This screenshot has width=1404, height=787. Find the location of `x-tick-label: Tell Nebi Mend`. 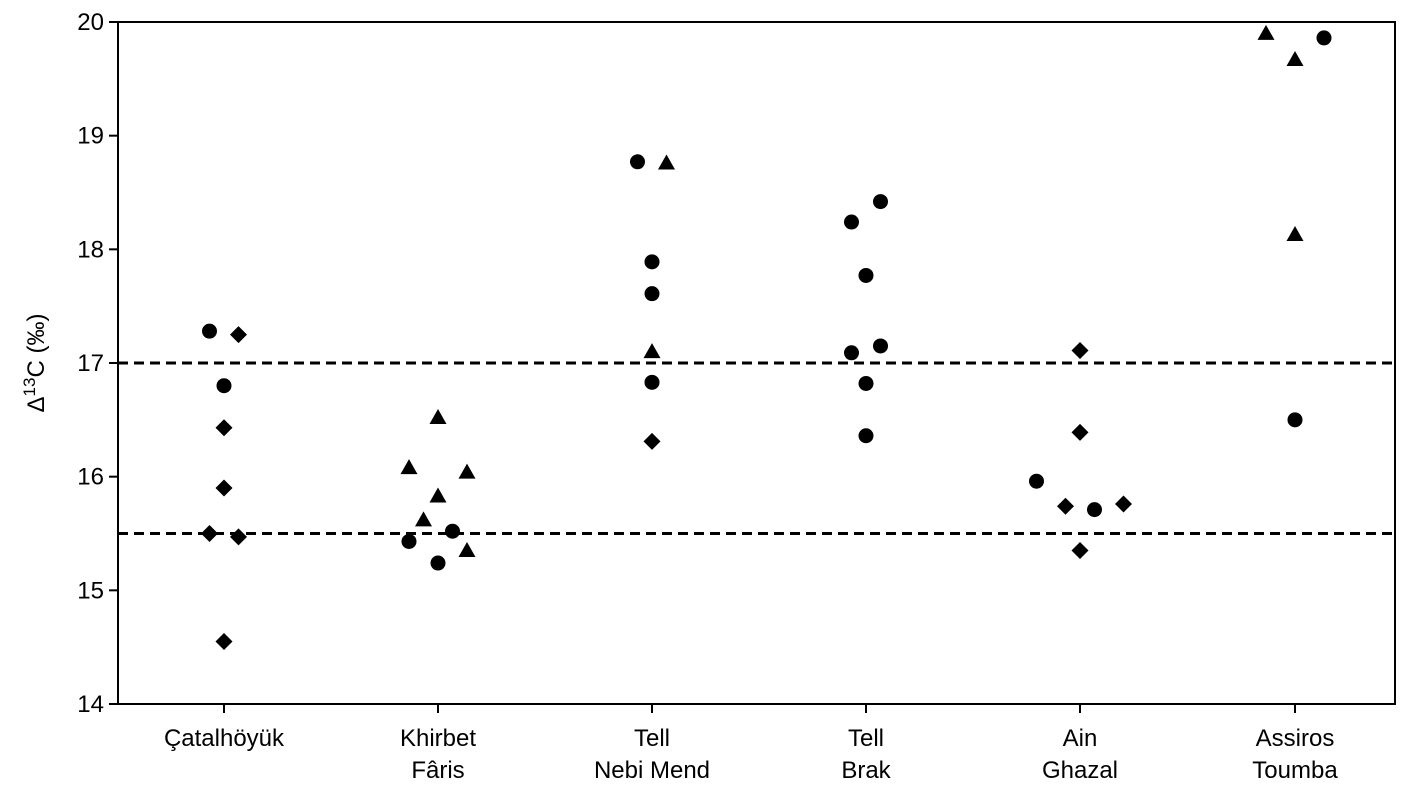

x-tick-label: Tell Nebi Mend is located at coordinates (652, 754).